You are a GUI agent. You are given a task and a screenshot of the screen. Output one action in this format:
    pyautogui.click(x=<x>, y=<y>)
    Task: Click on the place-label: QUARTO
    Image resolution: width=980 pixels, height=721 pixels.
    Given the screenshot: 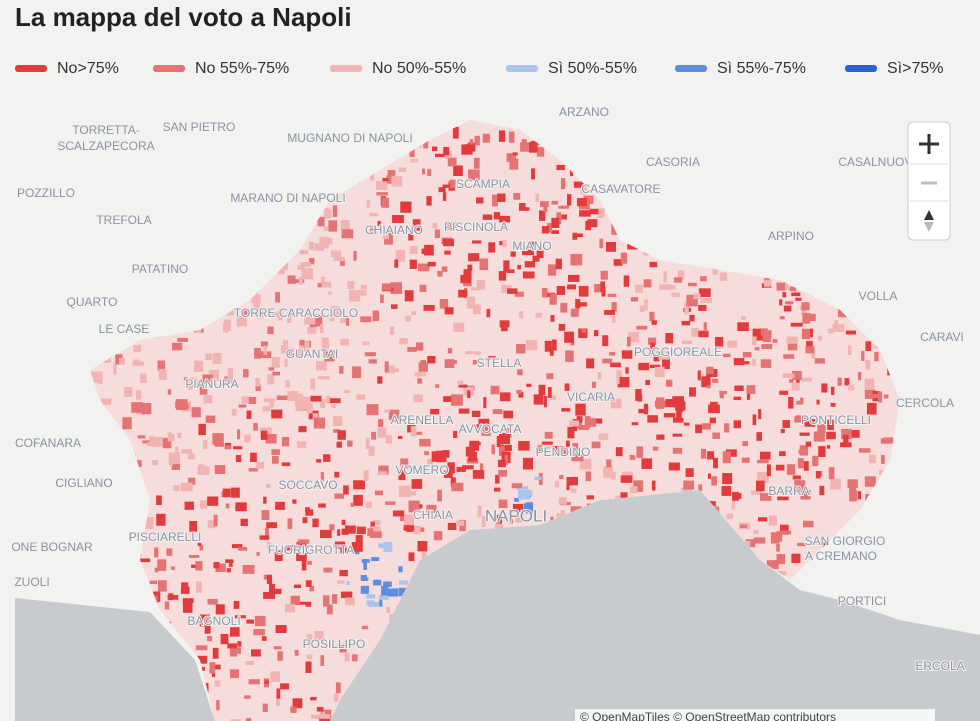 What is the action you would take?
    pyautogui.click(x=92, y=302)
    